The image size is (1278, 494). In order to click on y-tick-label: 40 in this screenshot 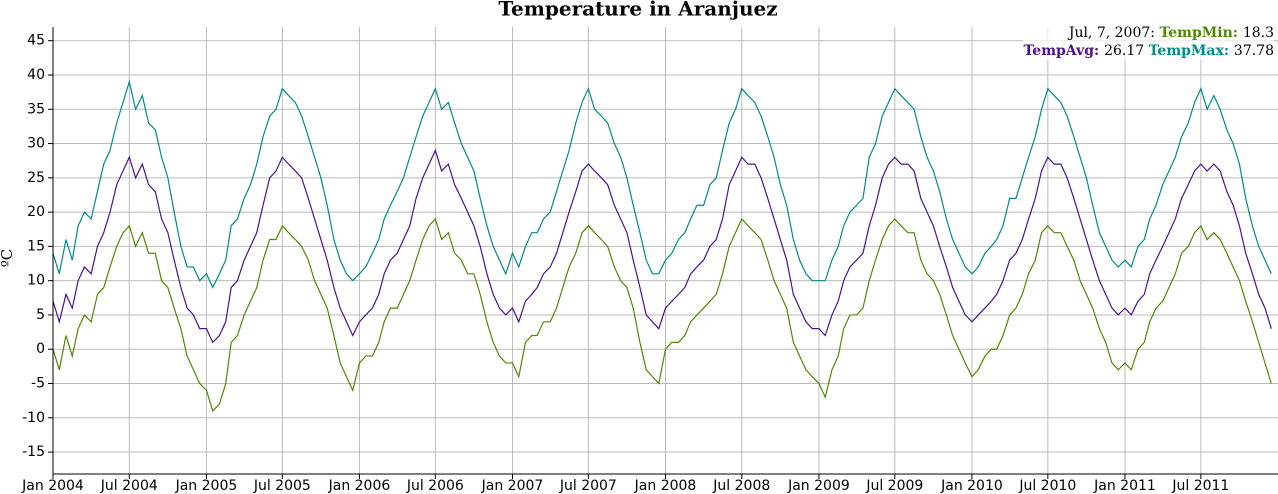, I will do `click(36, 75)`.